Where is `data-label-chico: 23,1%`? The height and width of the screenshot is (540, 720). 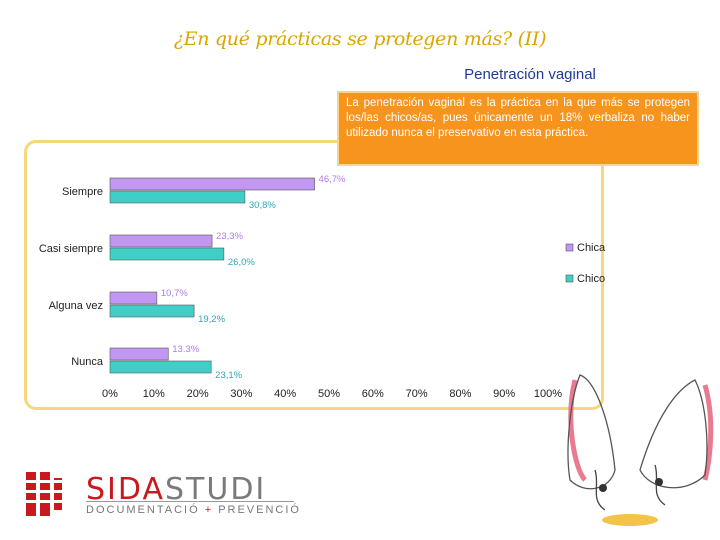 data-label-chico: 23,1% is located at coordinates (228, 375).